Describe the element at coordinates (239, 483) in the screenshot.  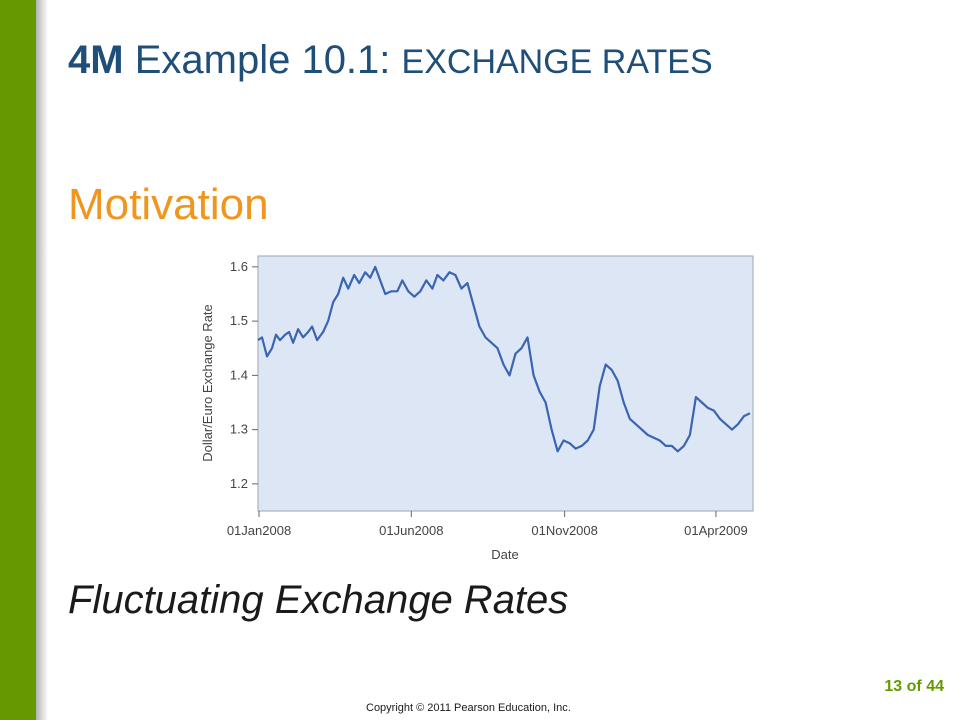
I see `y-tick-label: 1.2` at that location.